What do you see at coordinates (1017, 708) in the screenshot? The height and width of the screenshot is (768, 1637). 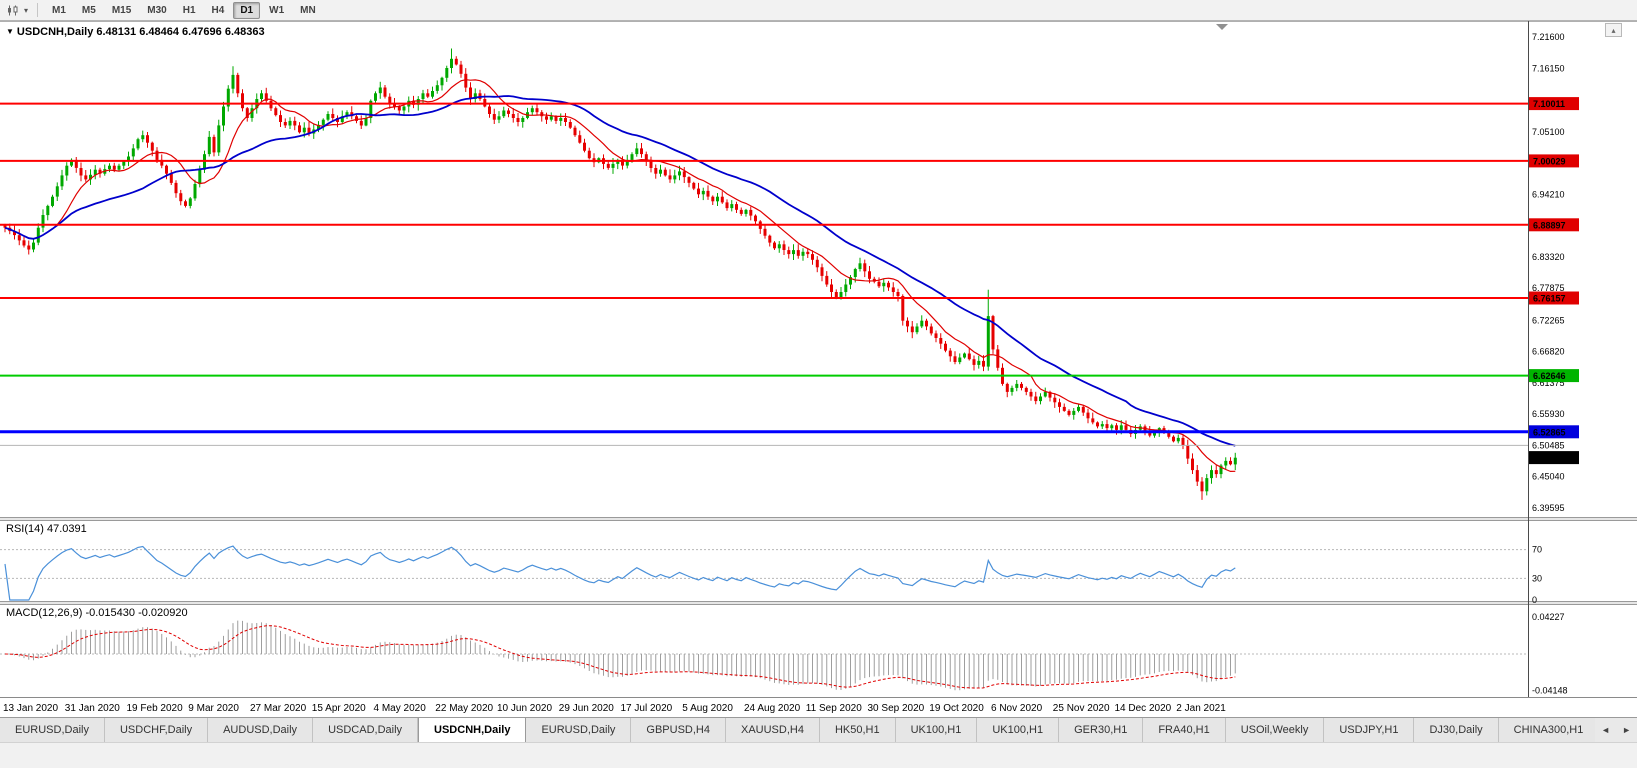 I see `date-label: 6 Nov 2020` at bounding box center [1017, 708].